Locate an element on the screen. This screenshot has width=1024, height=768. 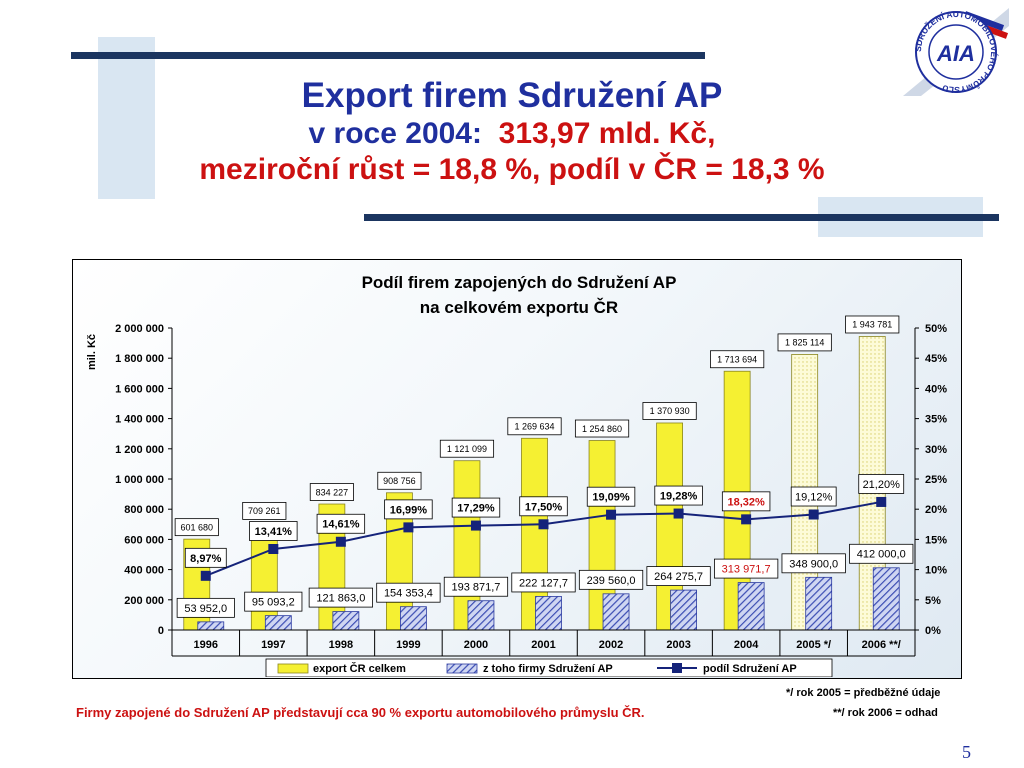
y-tick-label: 1 600 000 is located at coordinates (139, 389).